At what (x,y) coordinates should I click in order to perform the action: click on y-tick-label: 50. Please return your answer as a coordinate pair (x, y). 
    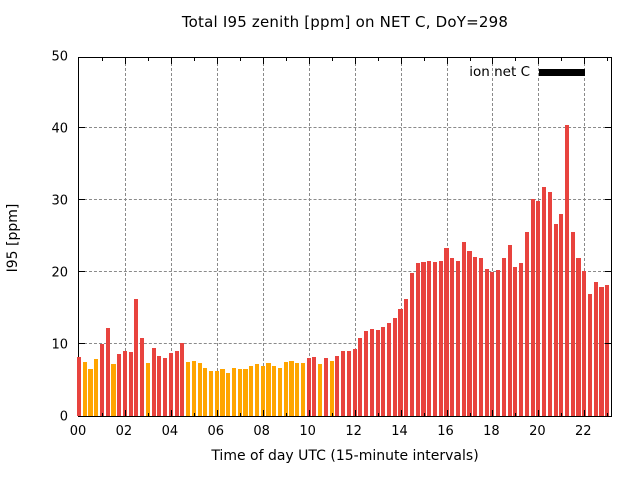
    Looking at the image, I should click on (59, 57).